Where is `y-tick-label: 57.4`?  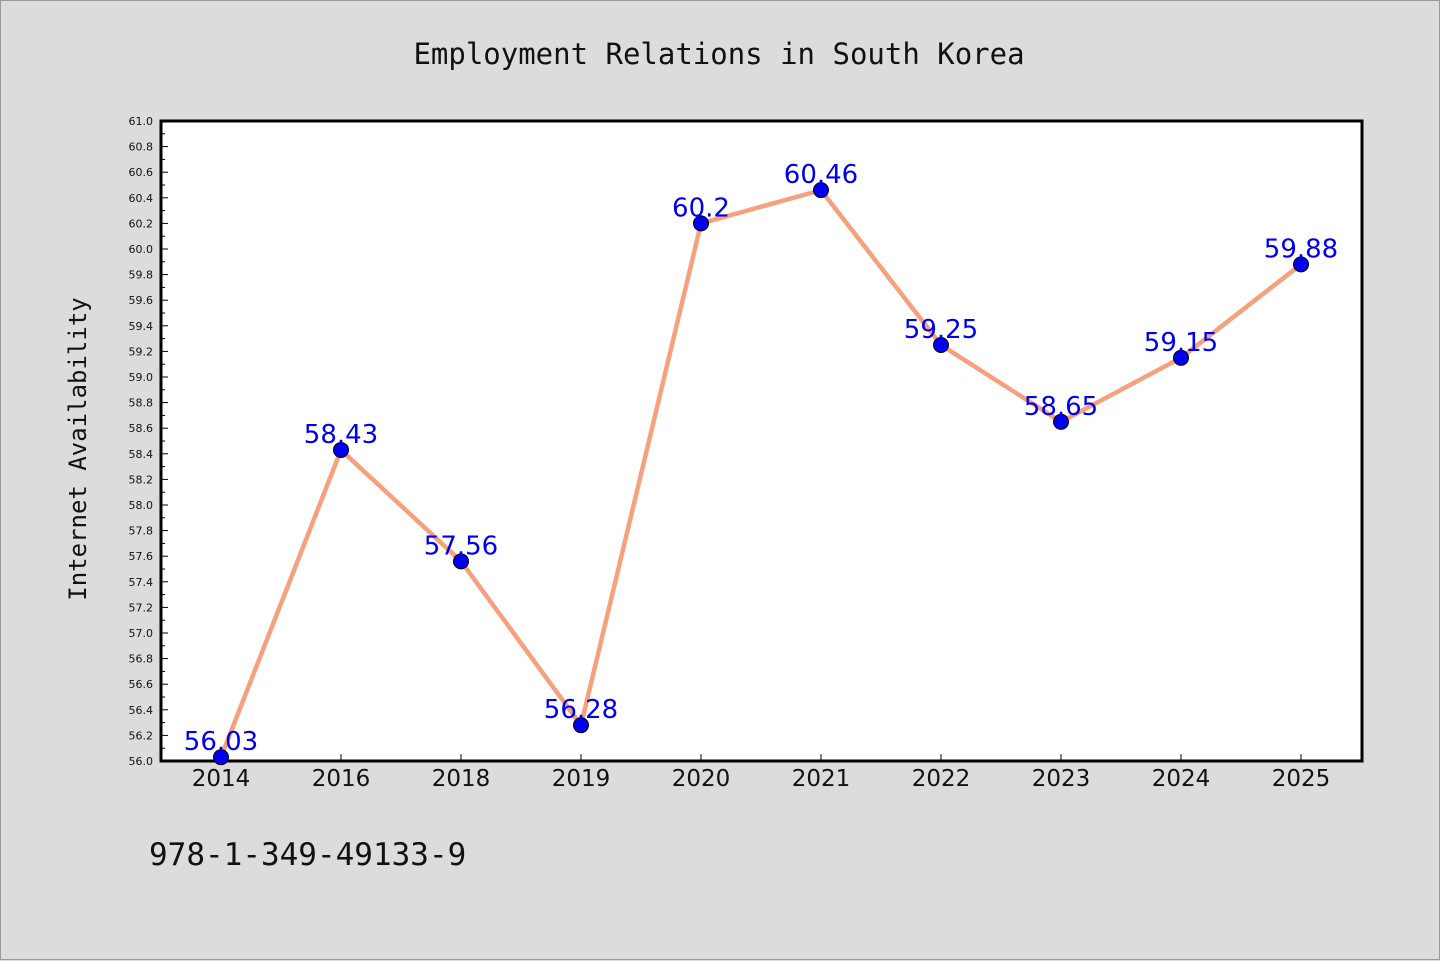 y-tick-label: 57.4 is located at coordinates (141, 582).